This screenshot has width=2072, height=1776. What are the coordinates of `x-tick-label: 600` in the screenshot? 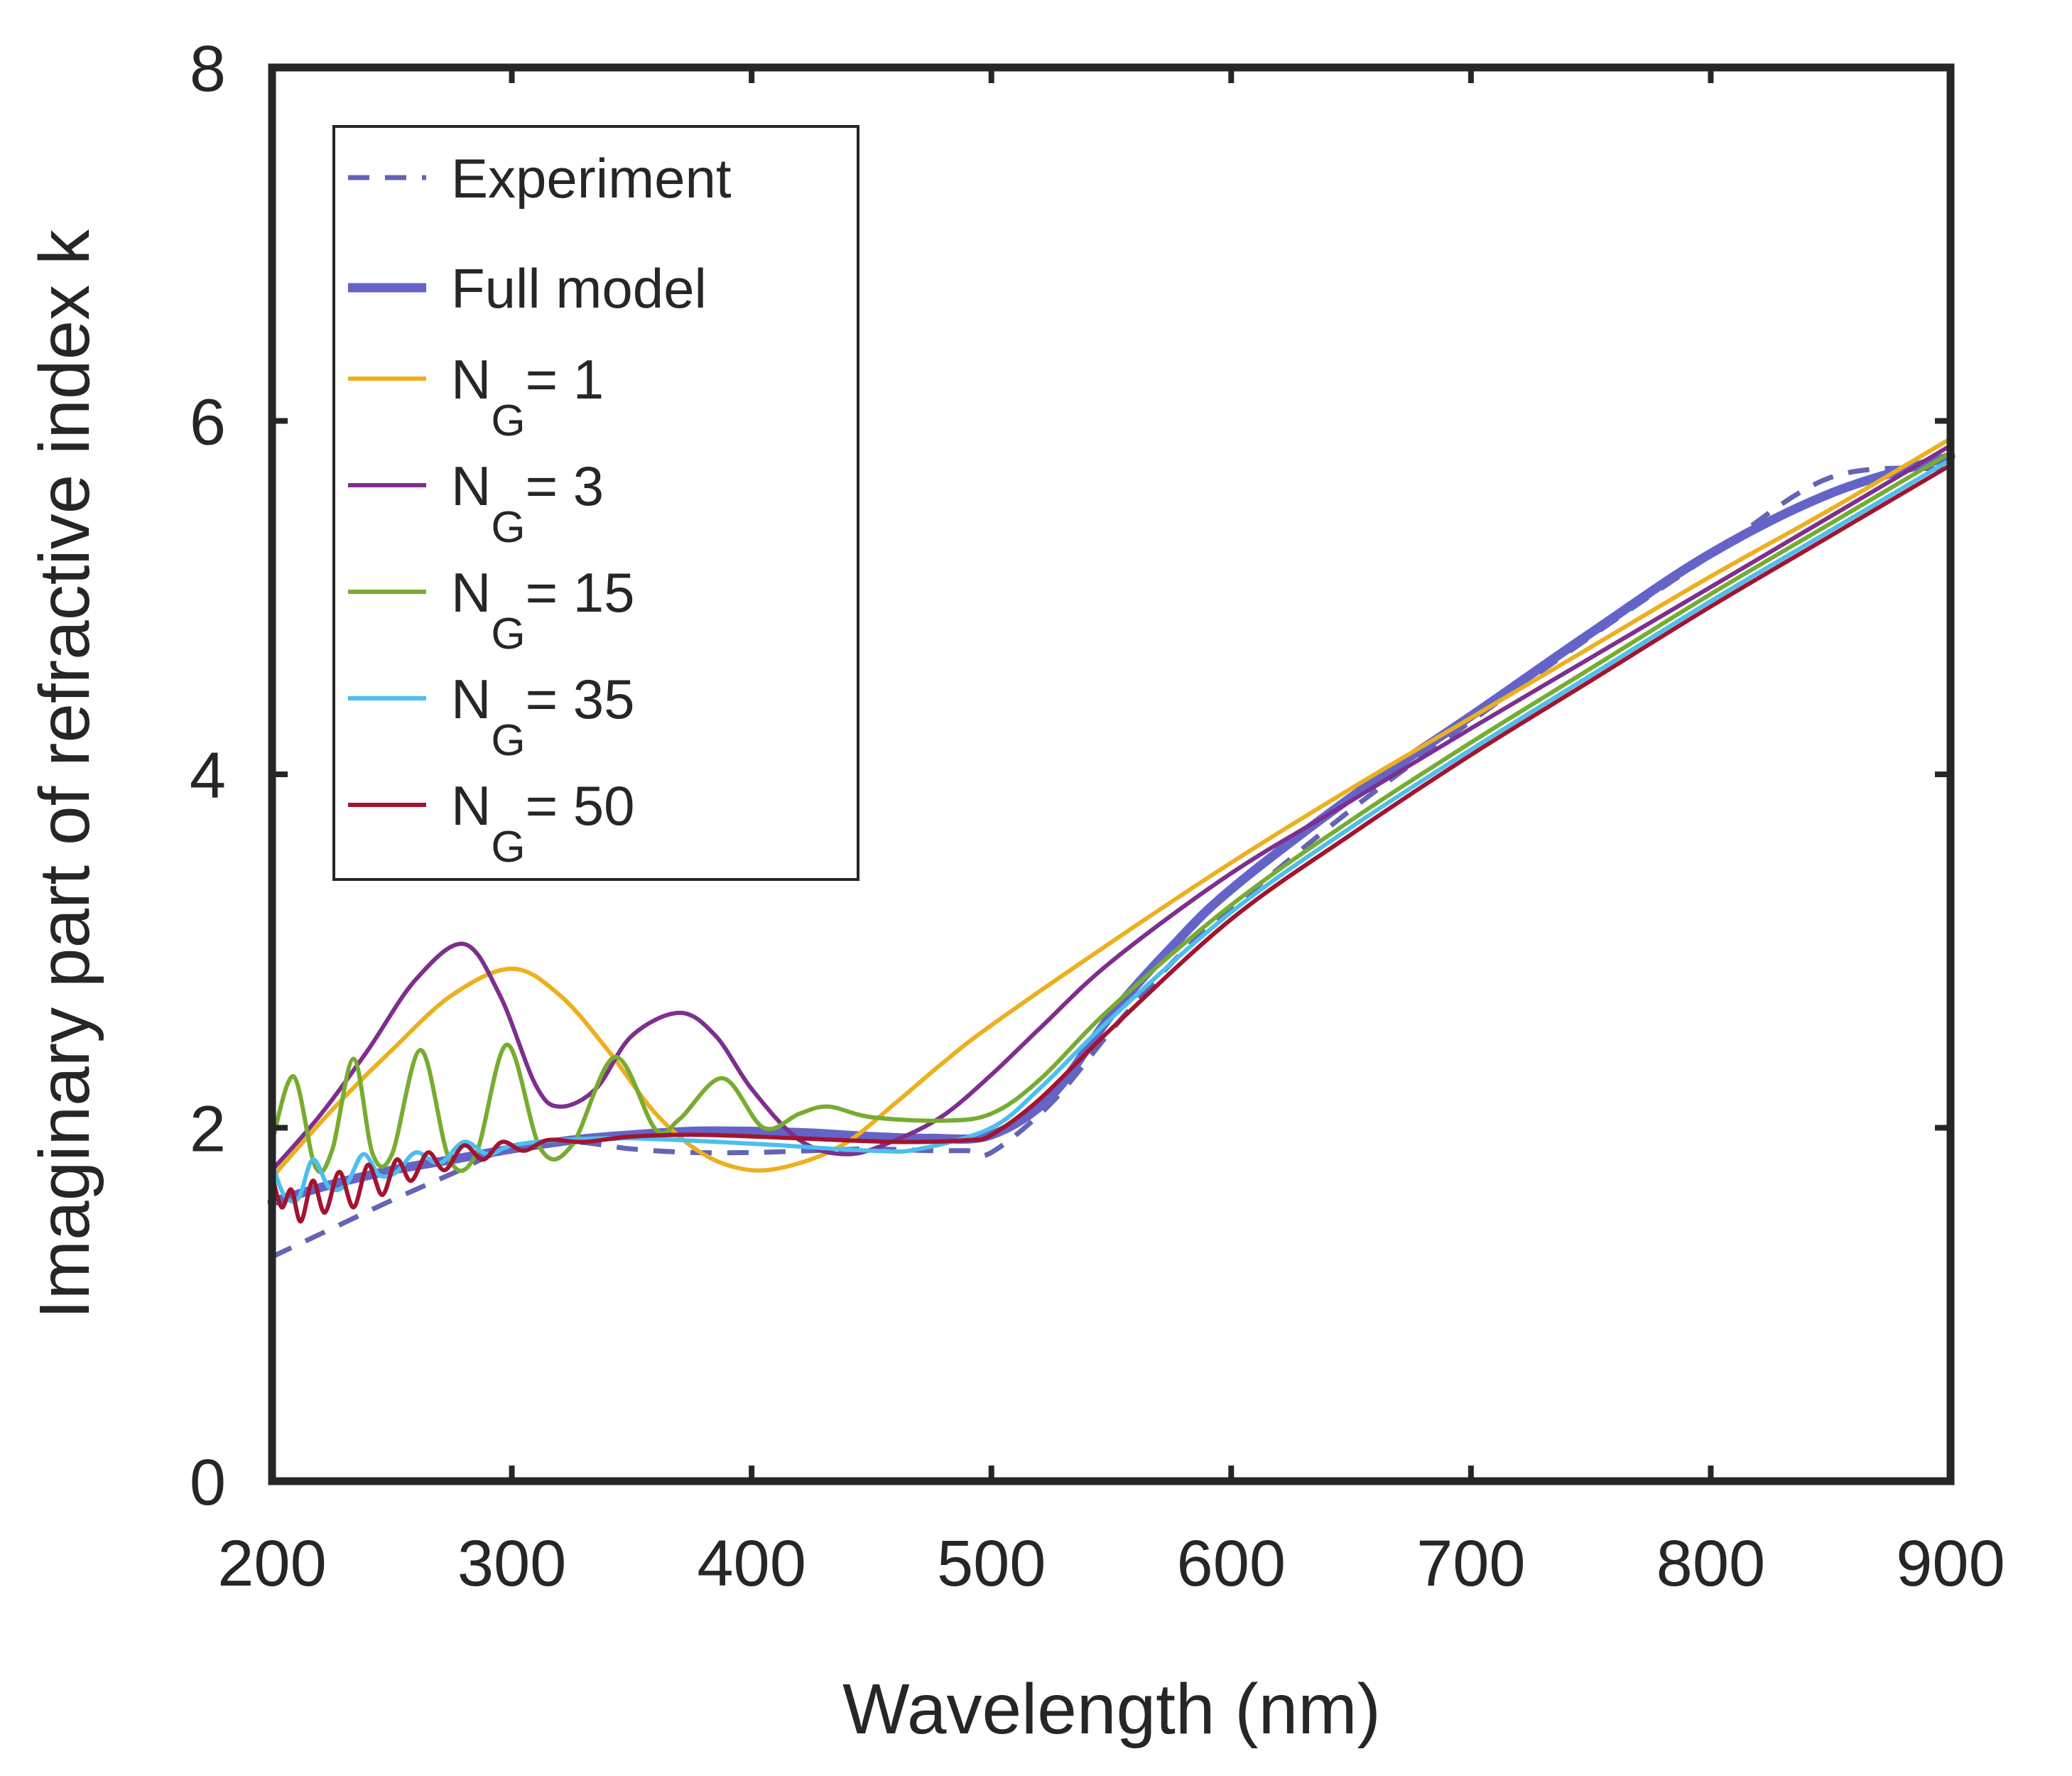 It's located at (1231, 1563).